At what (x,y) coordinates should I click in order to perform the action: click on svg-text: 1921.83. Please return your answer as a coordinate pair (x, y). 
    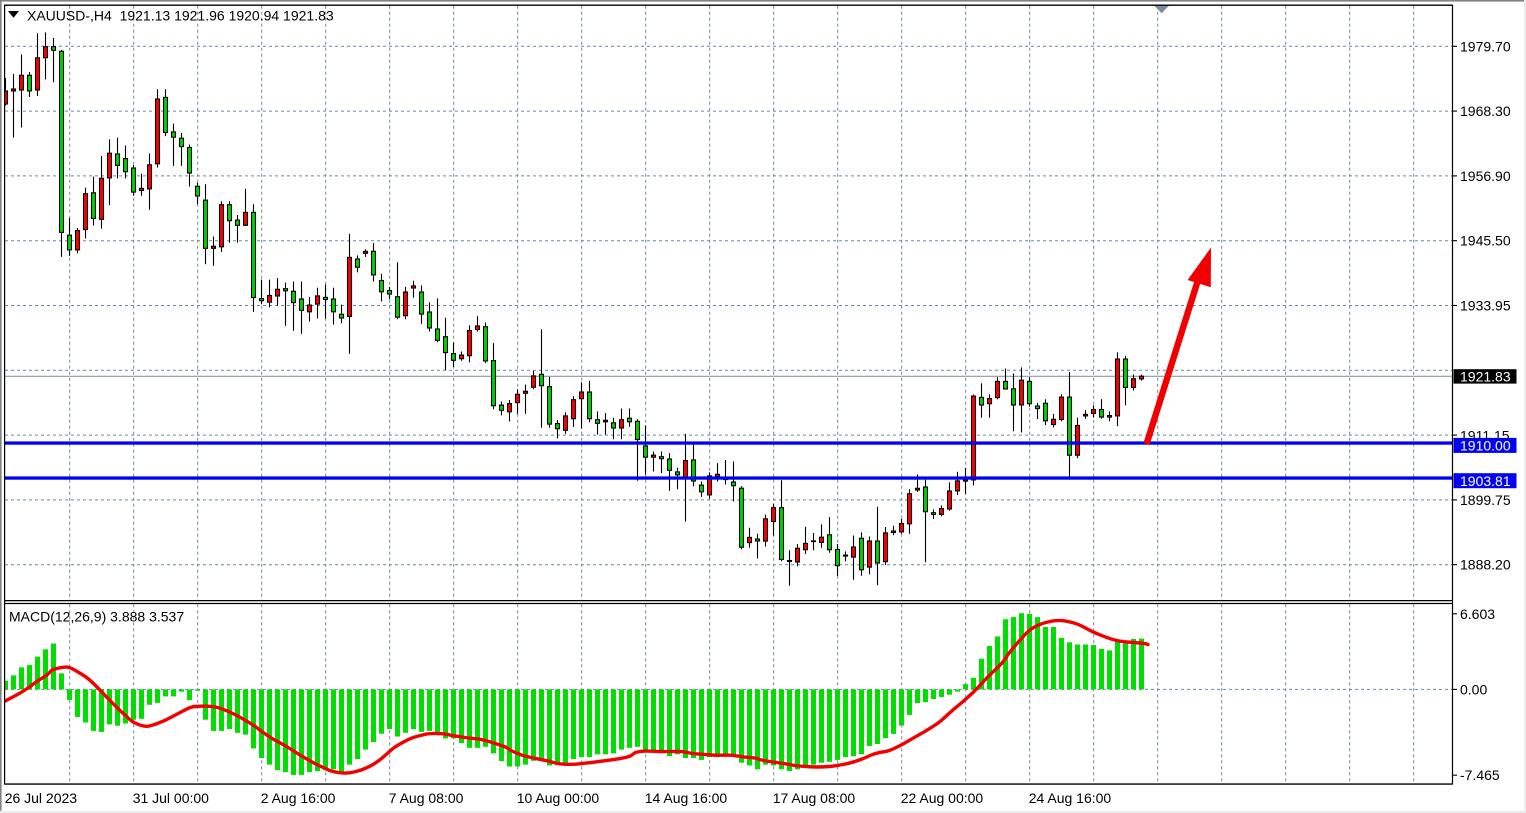
    Looking at the image, I should click on (1485, 376).